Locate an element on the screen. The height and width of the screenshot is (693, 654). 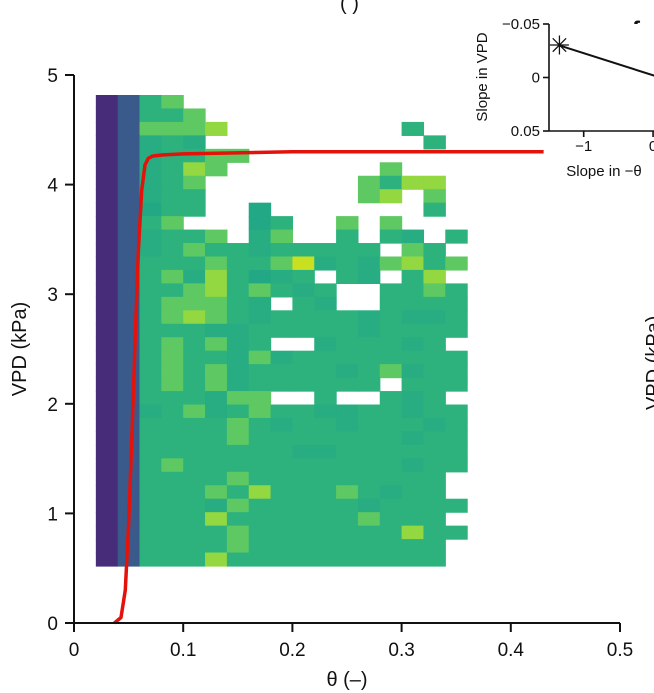
inset-x-tick-label: 0 is located at coordinates (651, 146).